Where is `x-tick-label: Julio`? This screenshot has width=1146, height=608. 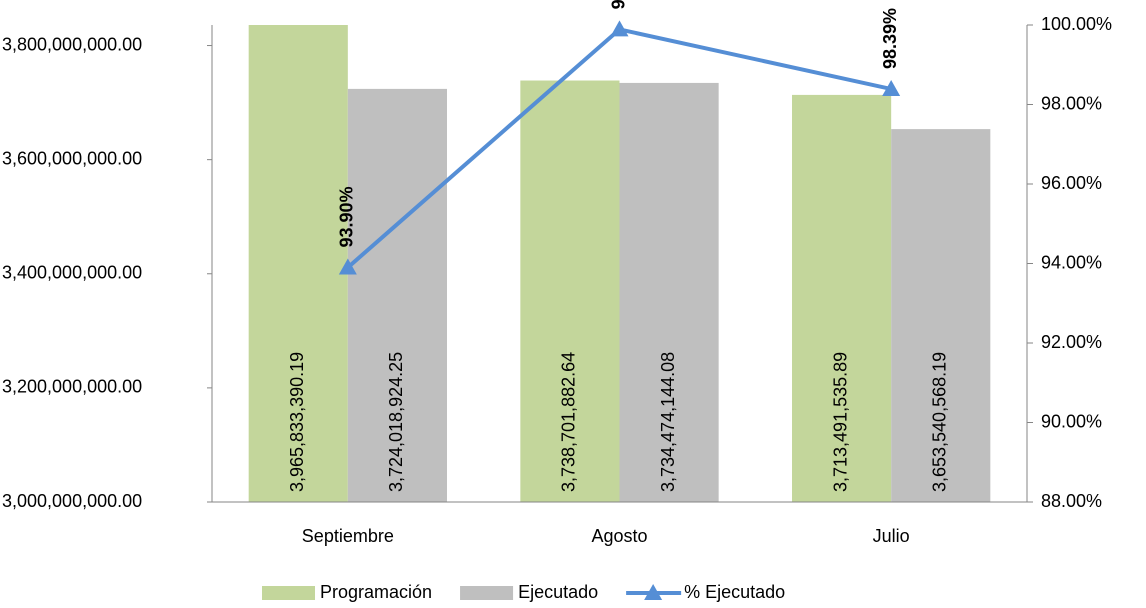 x-tick-label: Julio is located at coordinates (891, 536).